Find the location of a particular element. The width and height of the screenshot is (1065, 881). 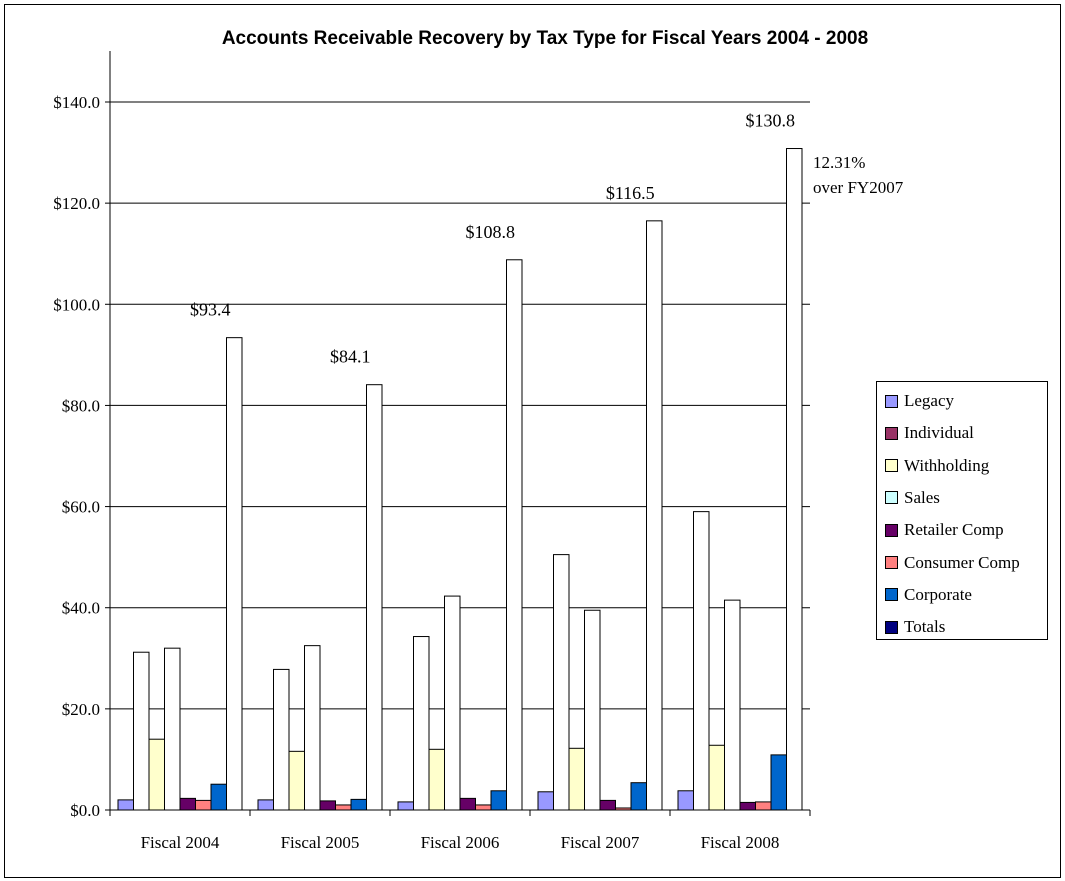

legend-item: Legacy is located at coordinates (919, 401).